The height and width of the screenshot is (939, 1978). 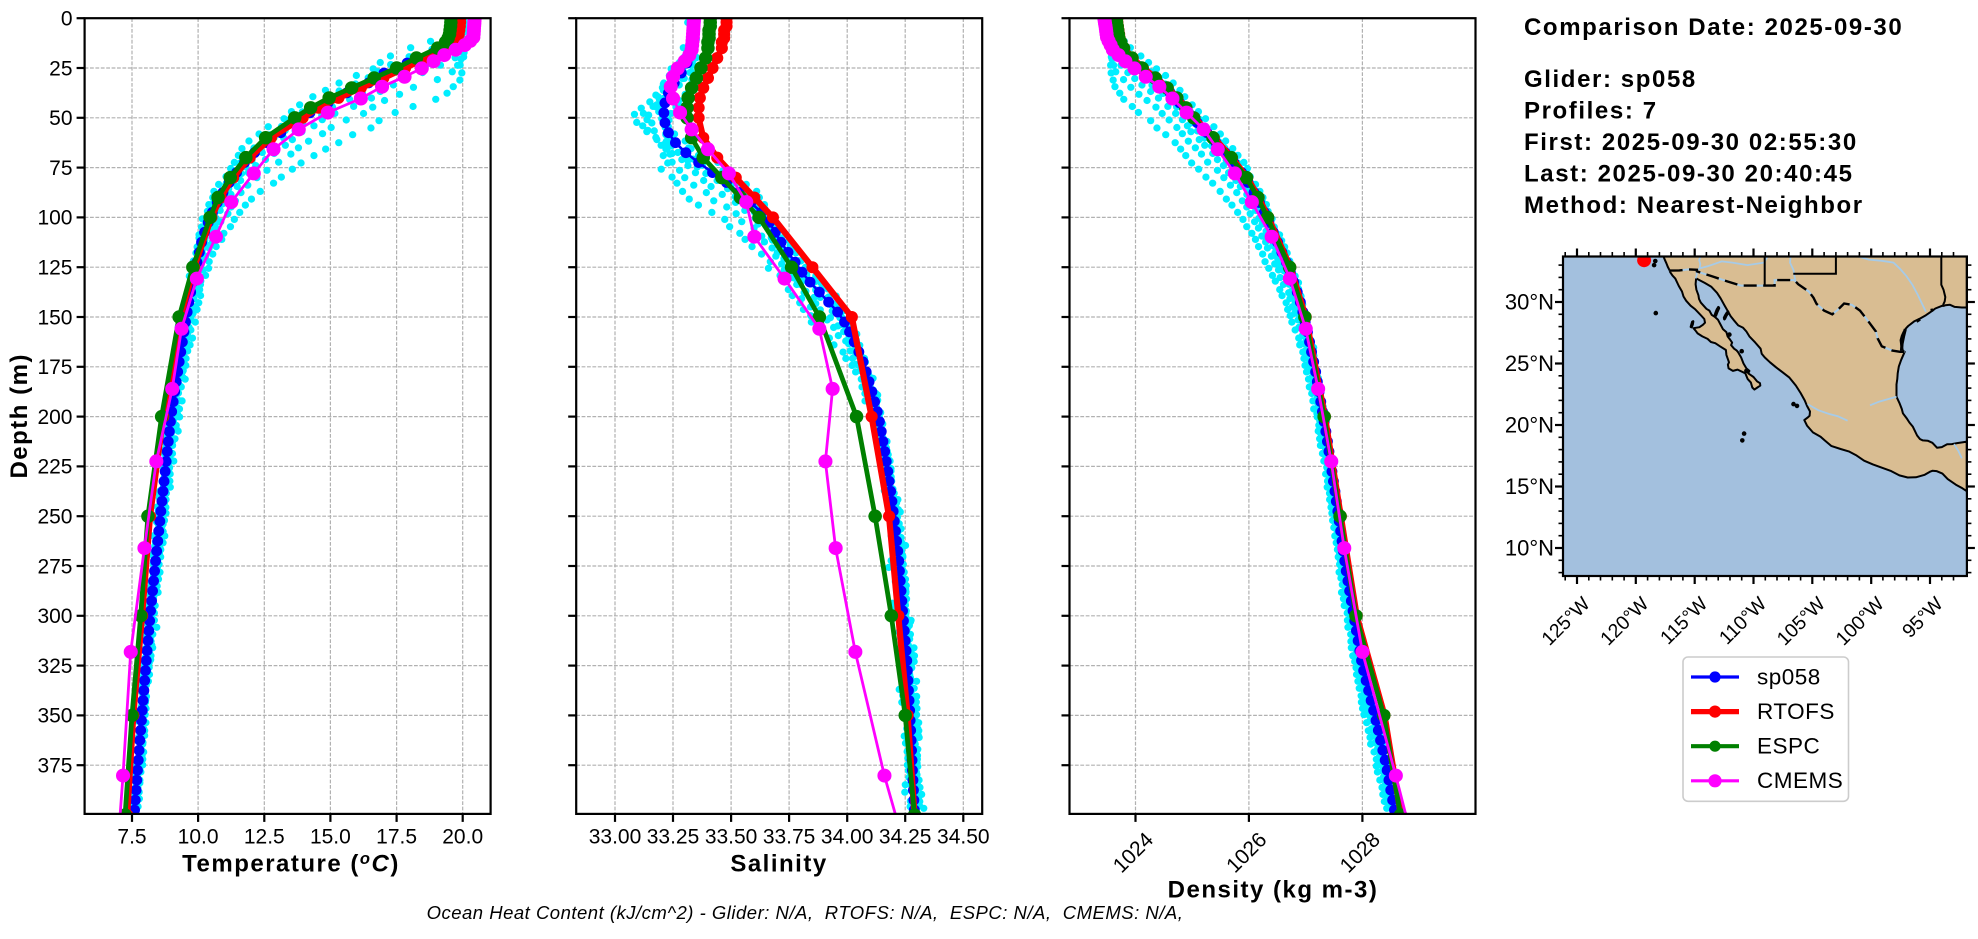 I want to click on svg-text: 17.5, so click(x=396, y=837).